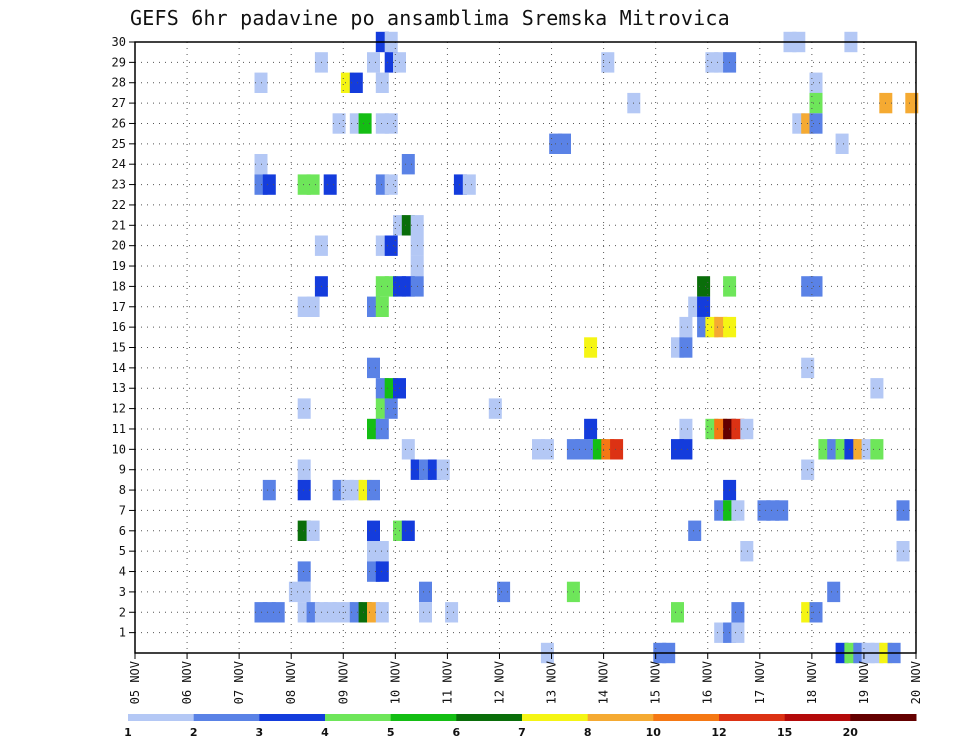 The width and height of the screenshot is (960, 742). Describe the element at coordinates (119, 307) in the screenshot. I see `y-tick-label: 17` at that location.